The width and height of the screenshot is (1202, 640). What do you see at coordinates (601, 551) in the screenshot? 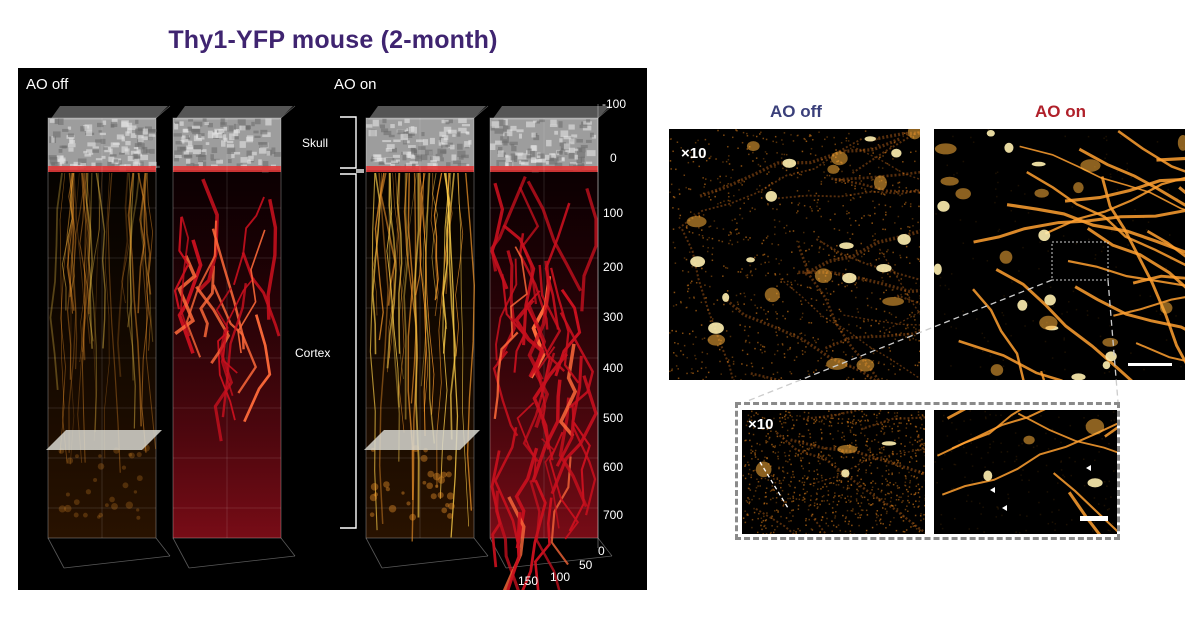
I see `base-tick: 0` at bounding box center [601, 551].